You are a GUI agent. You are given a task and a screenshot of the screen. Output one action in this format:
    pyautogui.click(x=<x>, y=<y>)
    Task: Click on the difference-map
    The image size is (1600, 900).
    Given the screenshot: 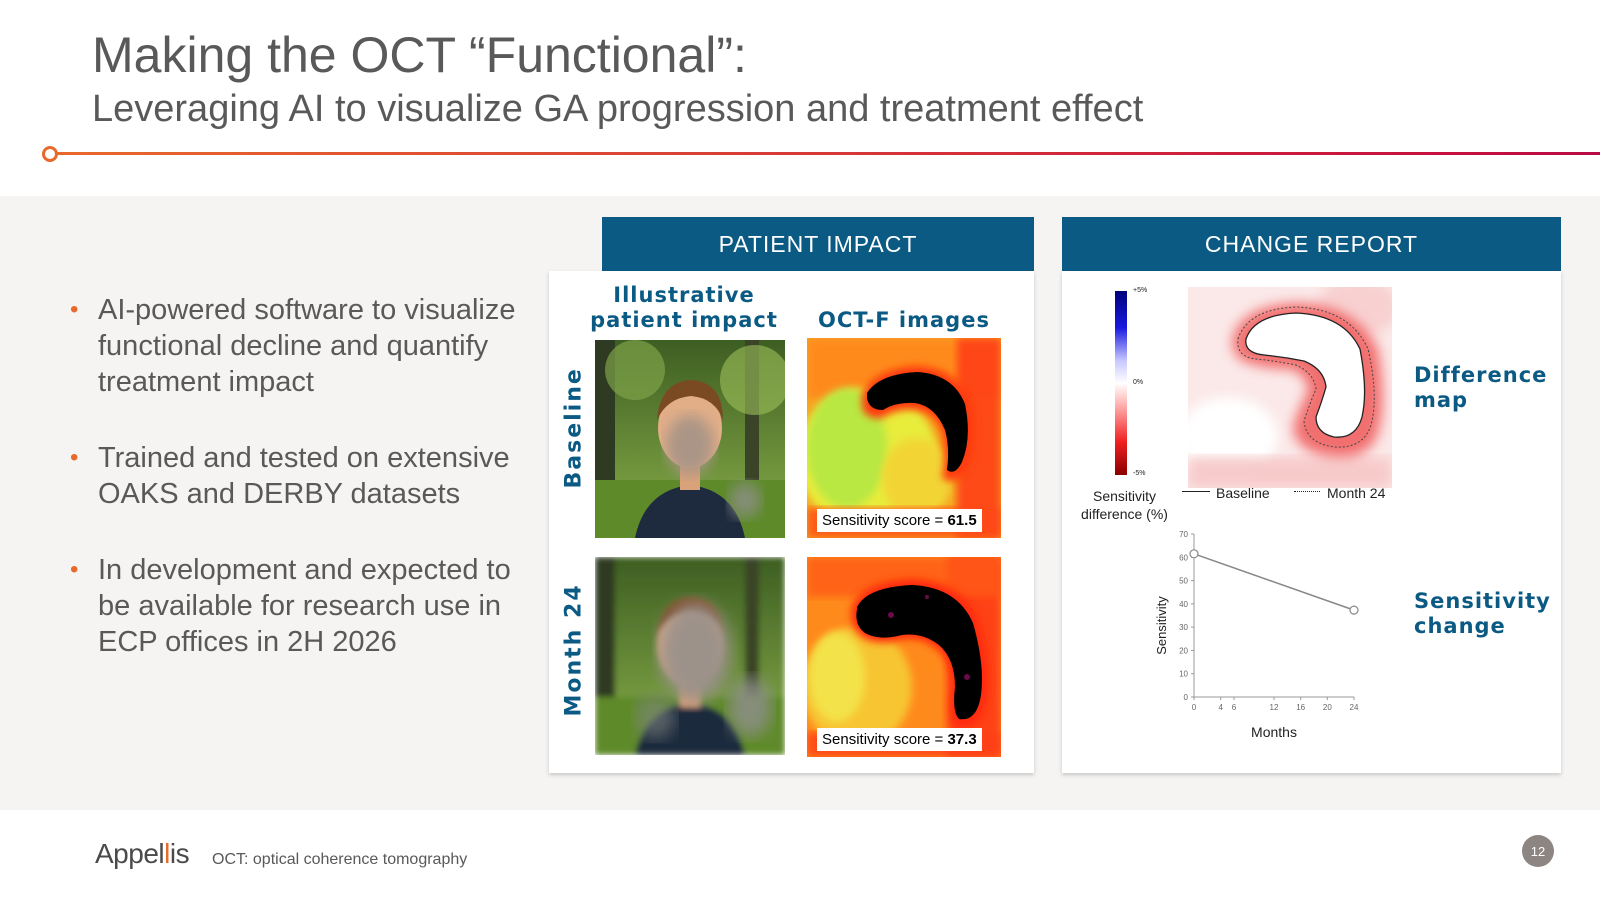 What is the action you would take?
    pyautogui.click(x=1290, y=387)
    